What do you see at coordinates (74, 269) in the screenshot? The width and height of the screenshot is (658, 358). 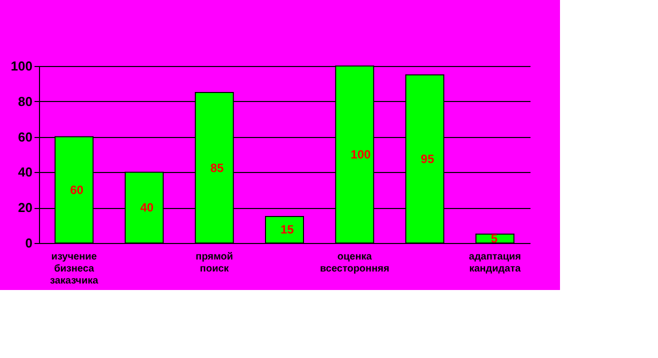 I see `x-tick-label: изучение бизнеса заказчика` at bounding box center [74, 269].